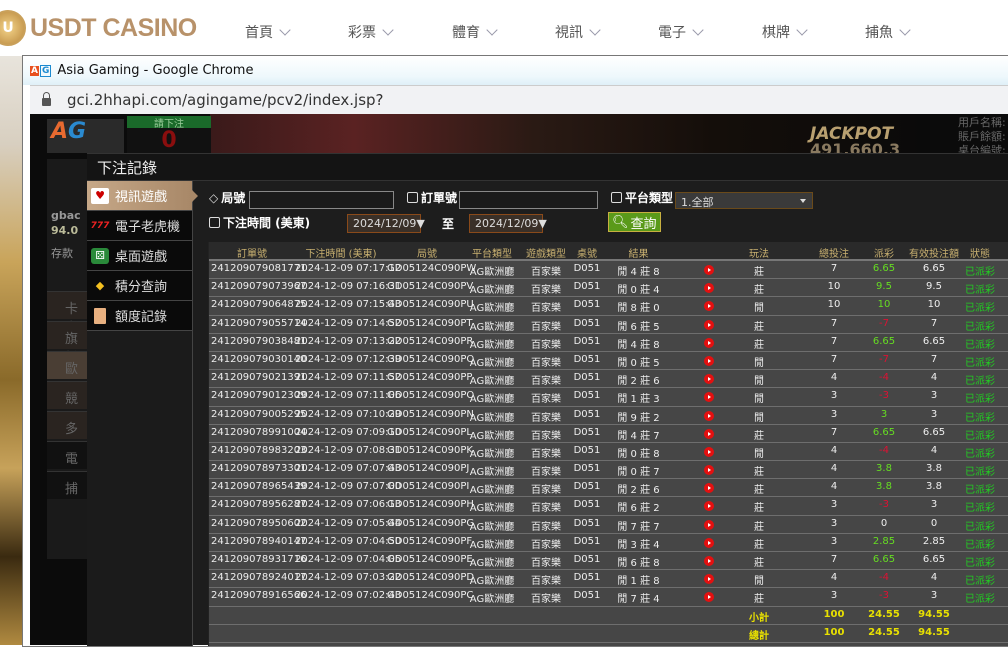  Describe the element at coordinates (321, 200) in the screenshot. I see `round-input` at that location.